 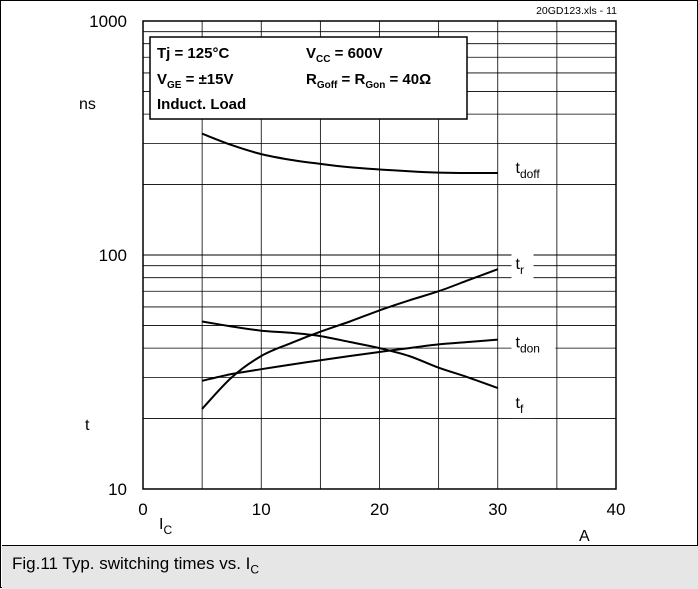 What do you see at coordinates (522, 409) in the screenshot?
I see `series-label-sub: f` at bounding box center [522, 409].